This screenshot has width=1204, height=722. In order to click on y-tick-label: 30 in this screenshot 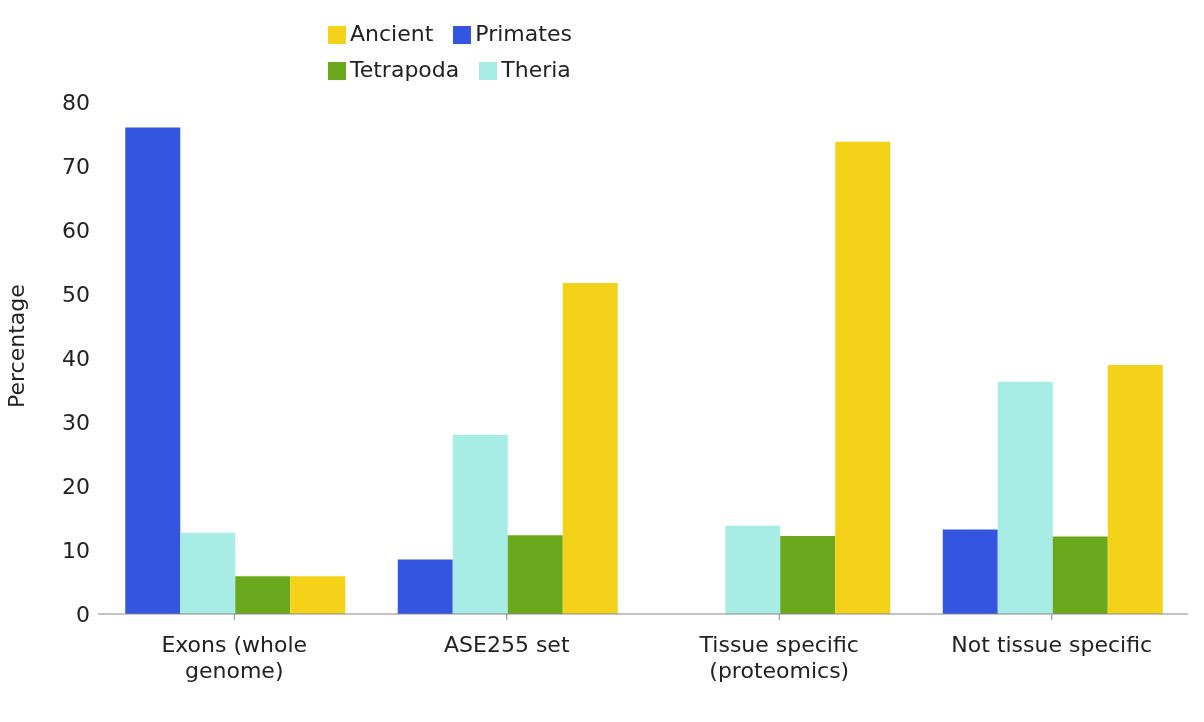, I will do `click(76, 422)`.